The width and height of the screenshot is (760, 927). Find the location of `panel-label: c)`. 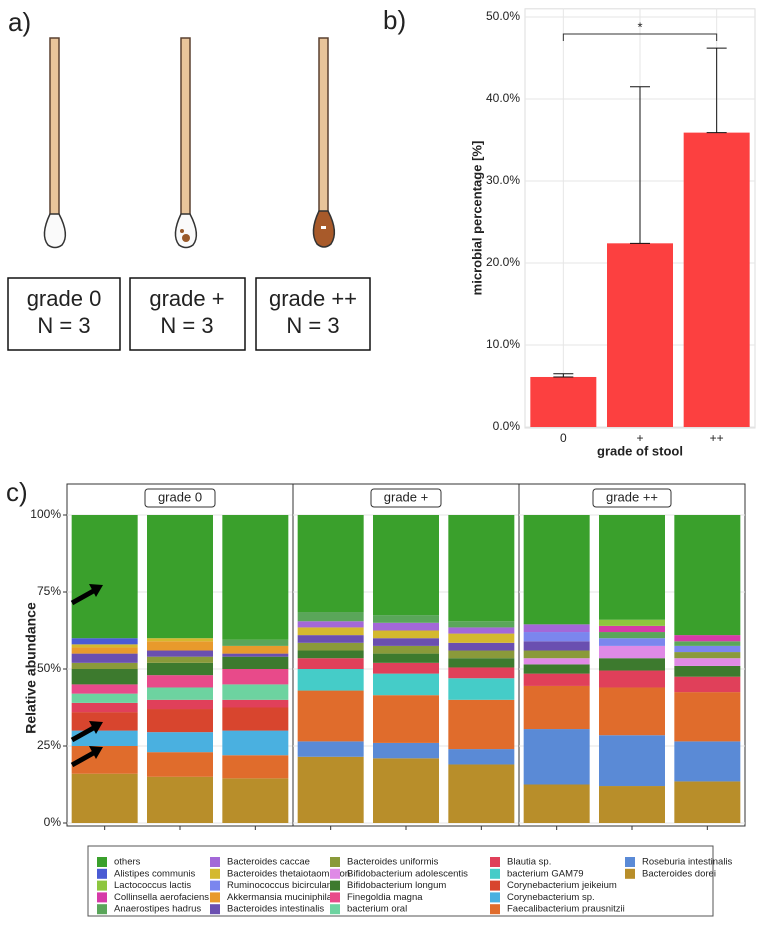

panel-label: c) is located at coordinates (17, 492).